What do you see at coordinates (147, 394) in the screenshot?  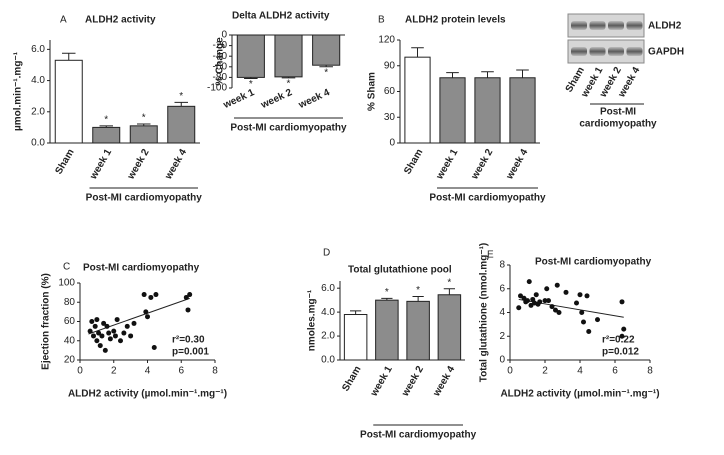 I see `x-axis-label: ALDH2 activity (µmol.min⁻¹.mg⁻¹)` at bounding box center [147, 394].